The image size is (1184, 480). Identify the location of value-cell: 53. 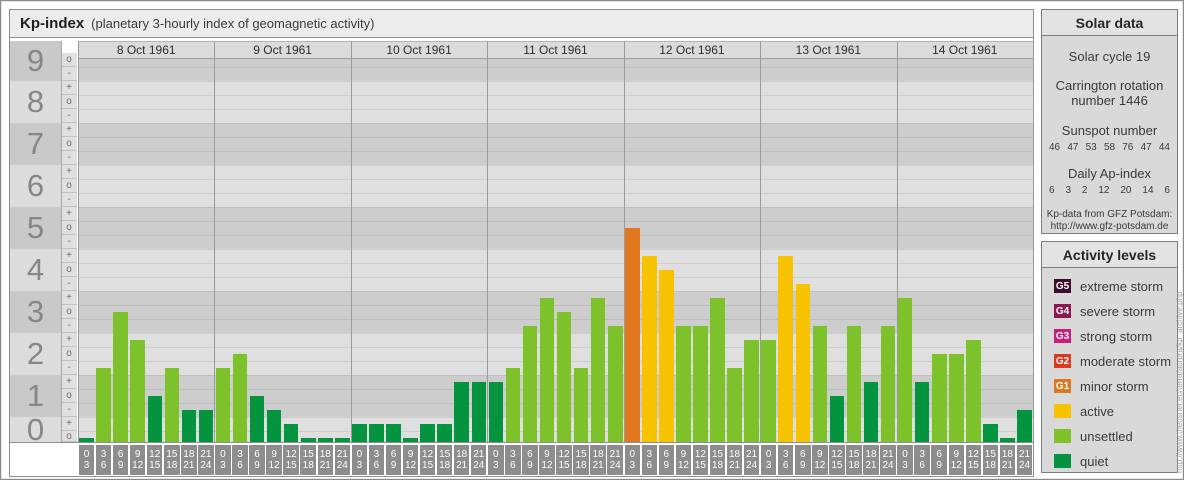
(1091, 147).